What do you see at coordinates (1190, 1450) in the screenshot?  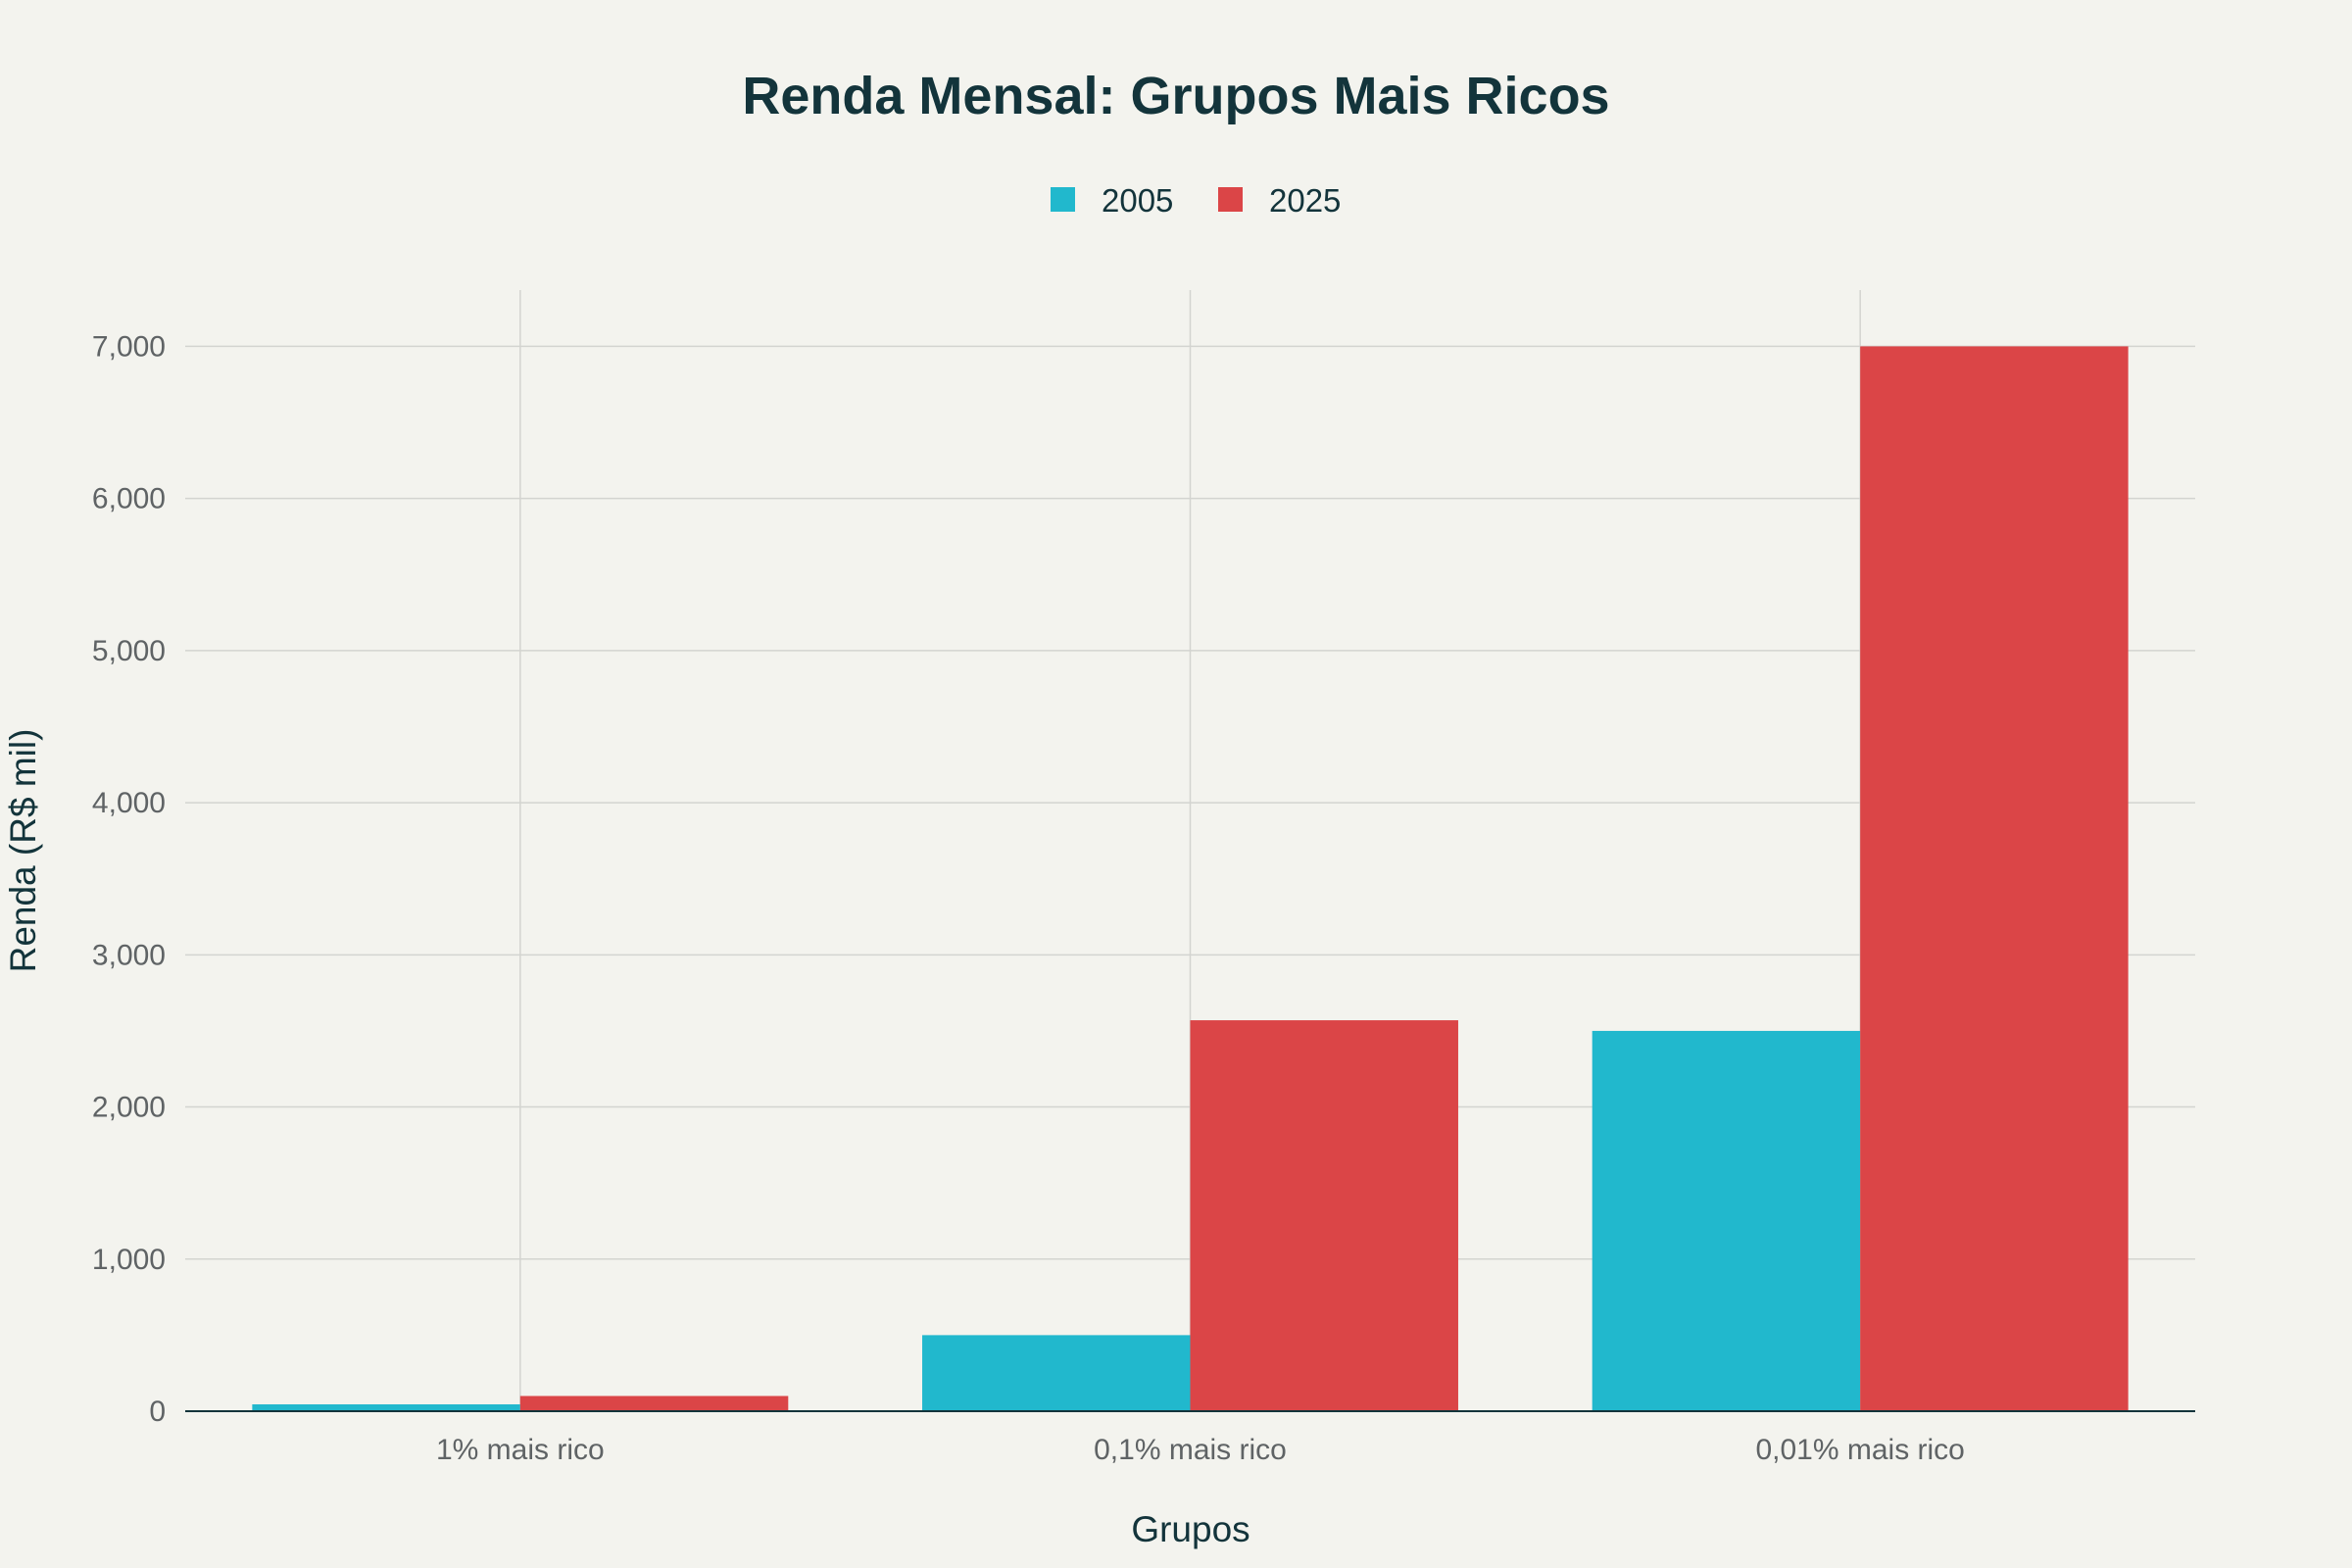 I see `x-tick-label: 0,1% mais rico` at bounding box center [1190, 1450].